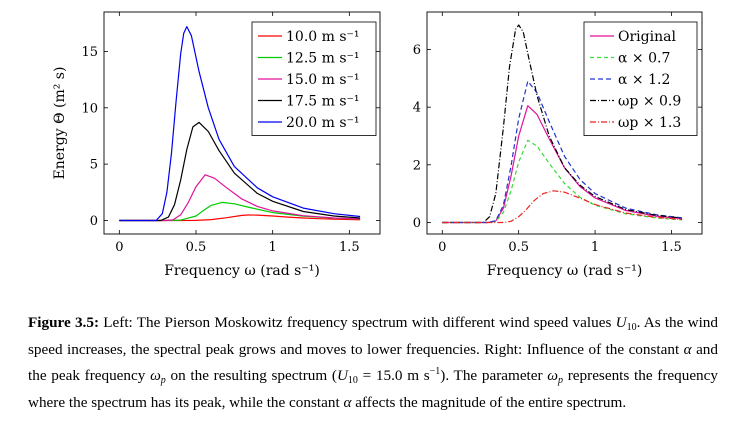  I want to click on legend: Original α × 0.7 α × 1.2 ωp × 0.9 ωp × 1.3, so click(640, 78).